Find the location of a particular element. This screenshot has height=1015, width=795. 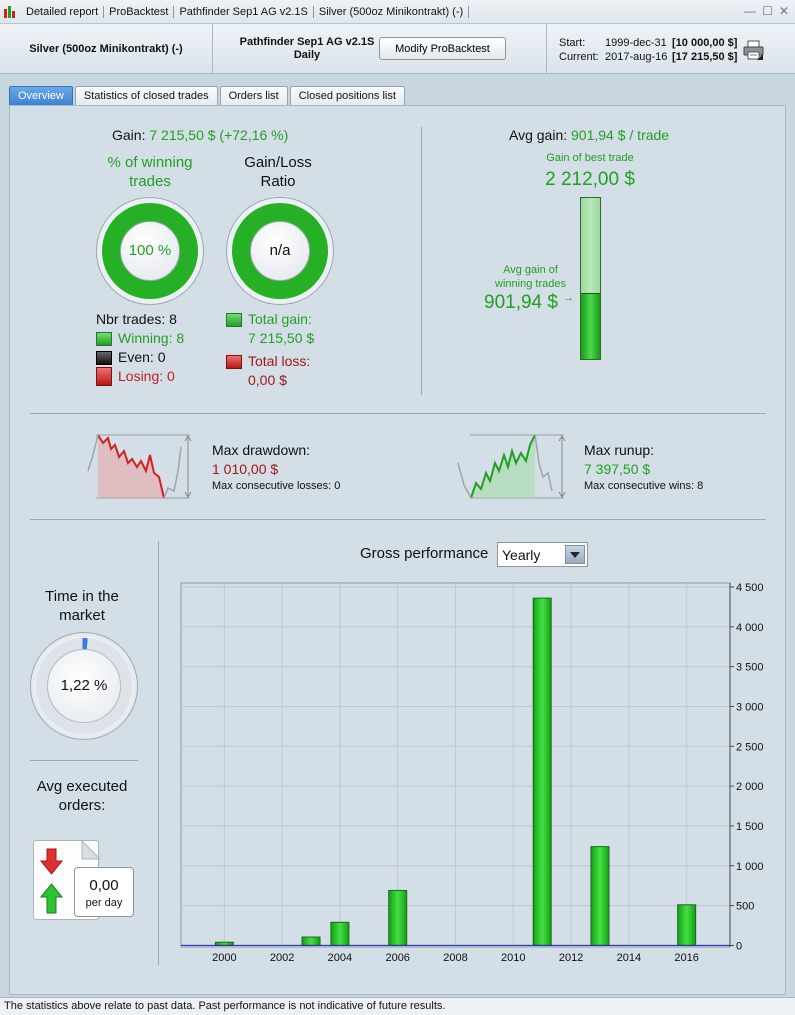

avg-executed-orders-label: Avg executed orders: is located at coordinates (82, 796).